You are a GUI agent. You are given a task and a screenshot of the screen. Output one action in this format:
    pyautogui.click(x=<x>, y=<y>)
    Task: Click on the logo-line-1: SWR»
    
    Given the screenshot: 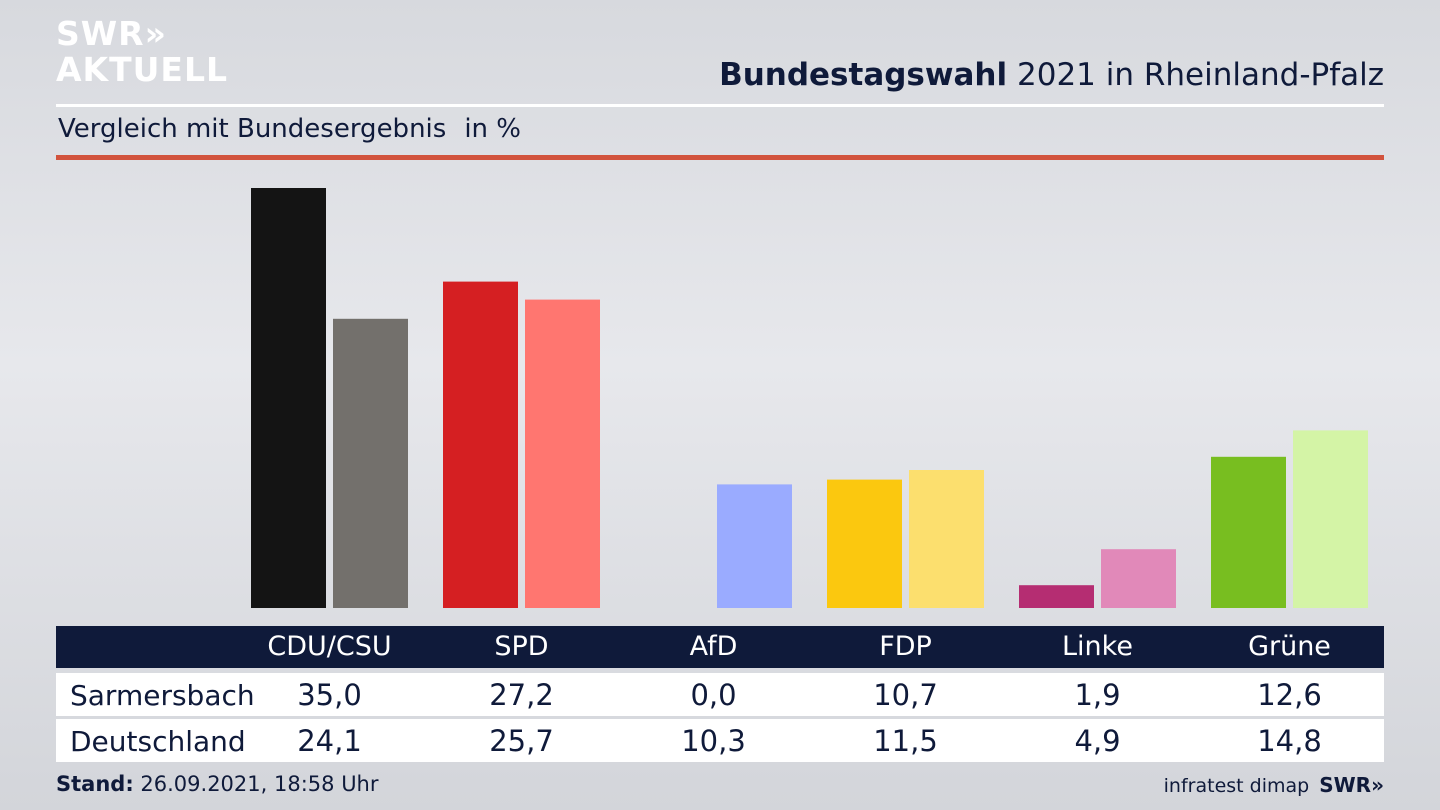 What is the action you would take?
    pyautogui.click(x=111, y=33)
    